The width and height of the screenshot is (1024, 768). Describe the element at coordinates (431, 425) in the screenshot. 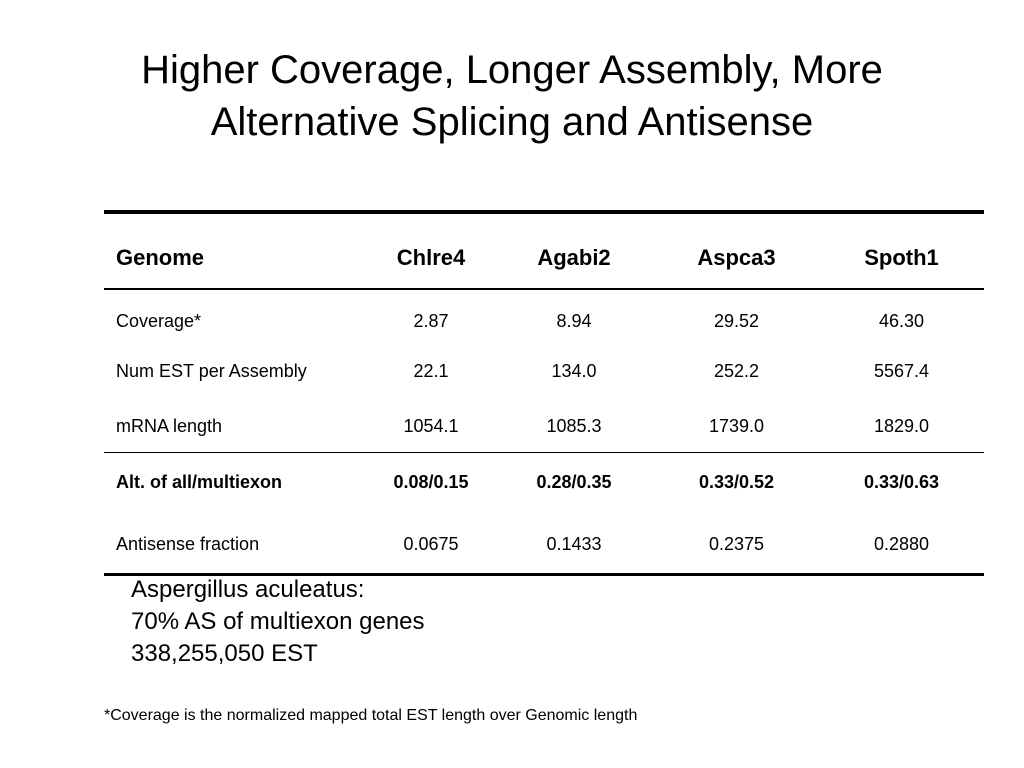

I see `table-cell: 1054.1` at that location.